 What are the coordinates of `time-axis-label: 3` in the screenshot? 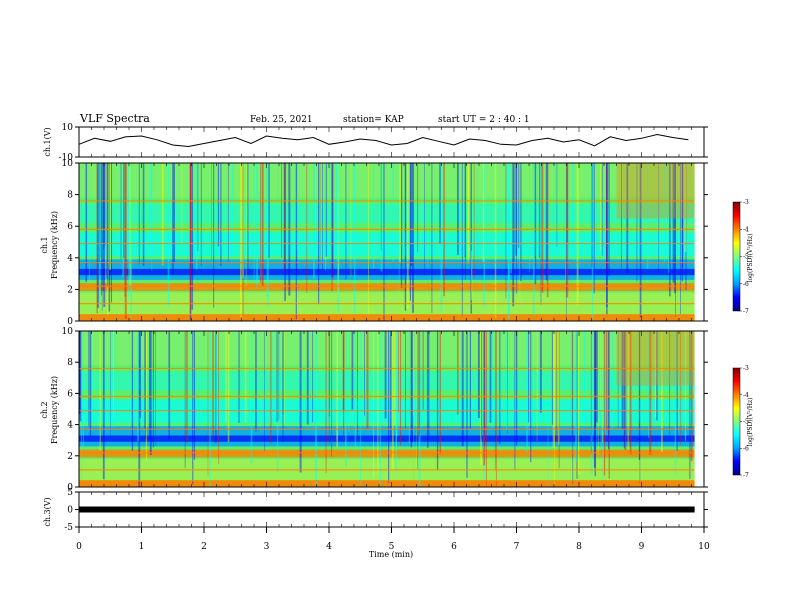 It's located at (267, 547).